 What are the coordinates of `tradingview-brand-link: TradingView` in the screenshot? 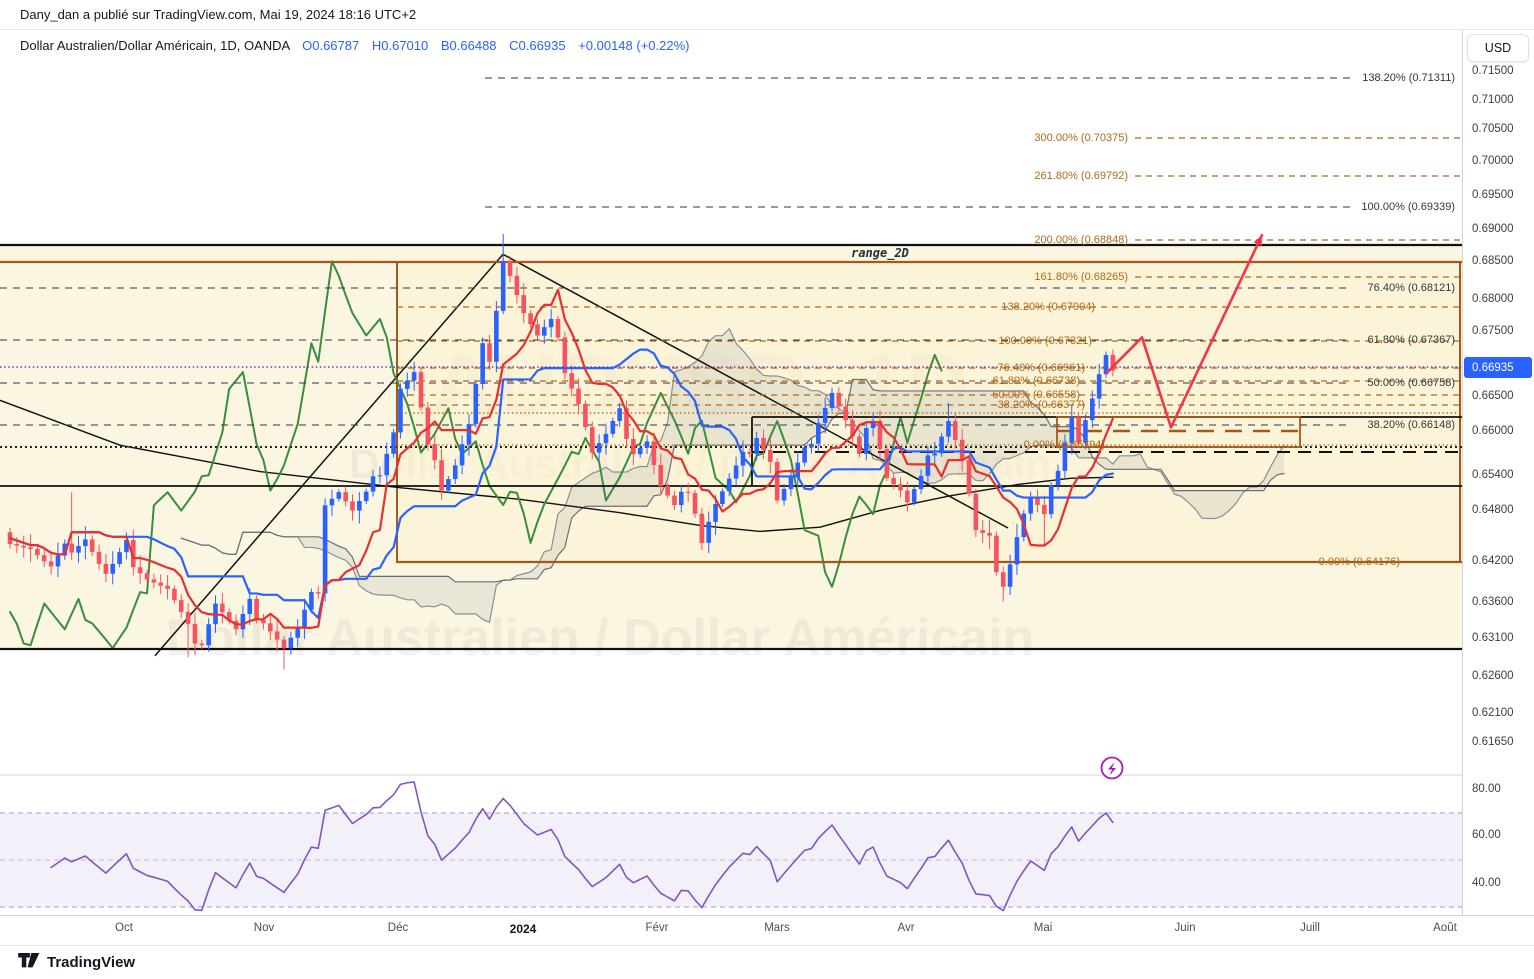 It's located at (76, 962).